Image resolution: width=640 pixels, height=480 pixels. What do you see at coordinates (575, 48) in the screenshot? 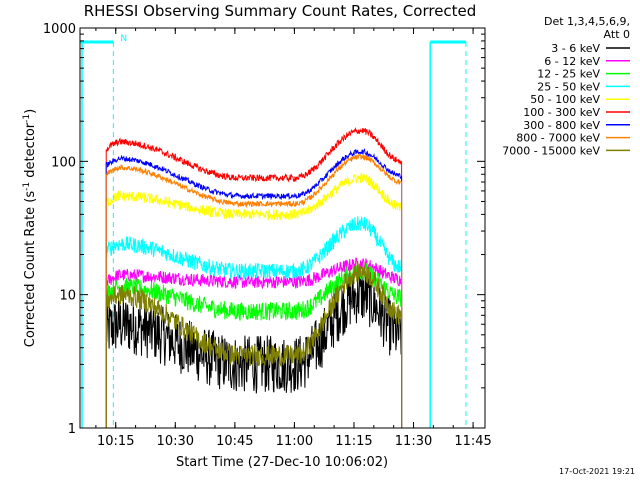
I see `legend-label-0: 3 - 6 keV` at bounding box center [575, 48].